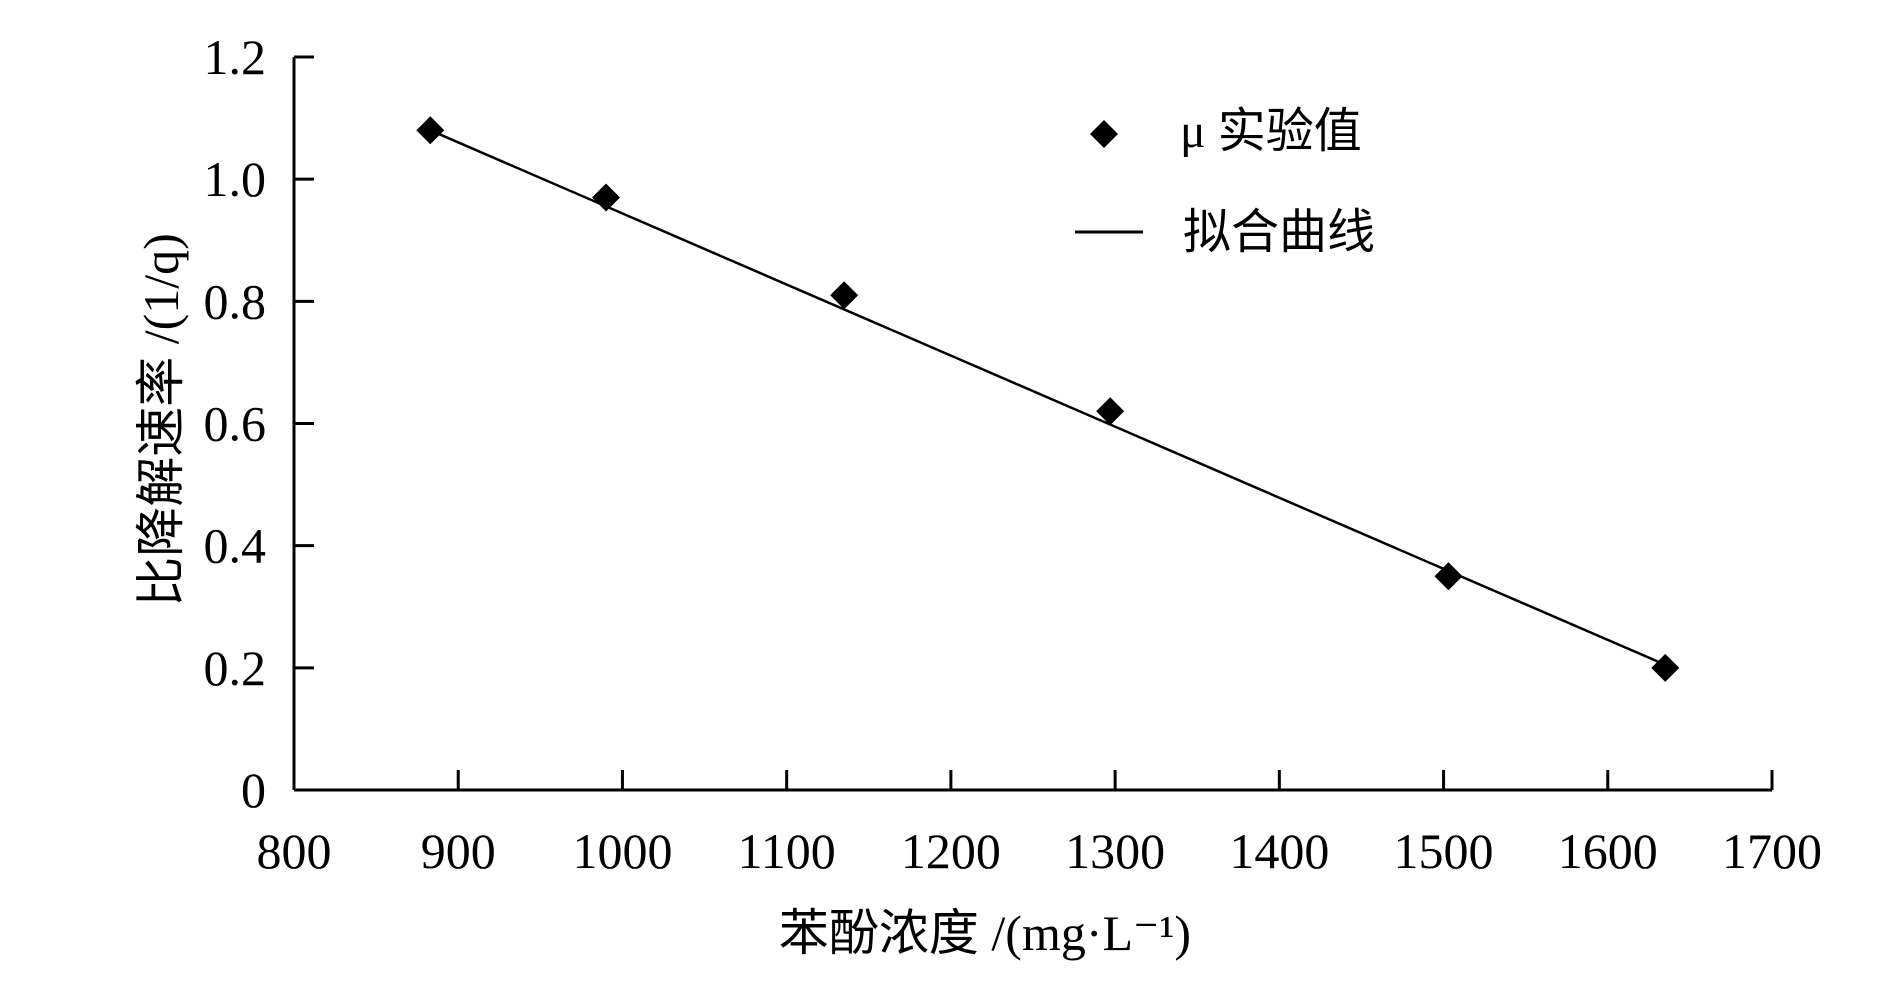 The height and width of the screenshot is (996, 1887). I want to click on y-tick-label: 0.4, so click(235, 546).